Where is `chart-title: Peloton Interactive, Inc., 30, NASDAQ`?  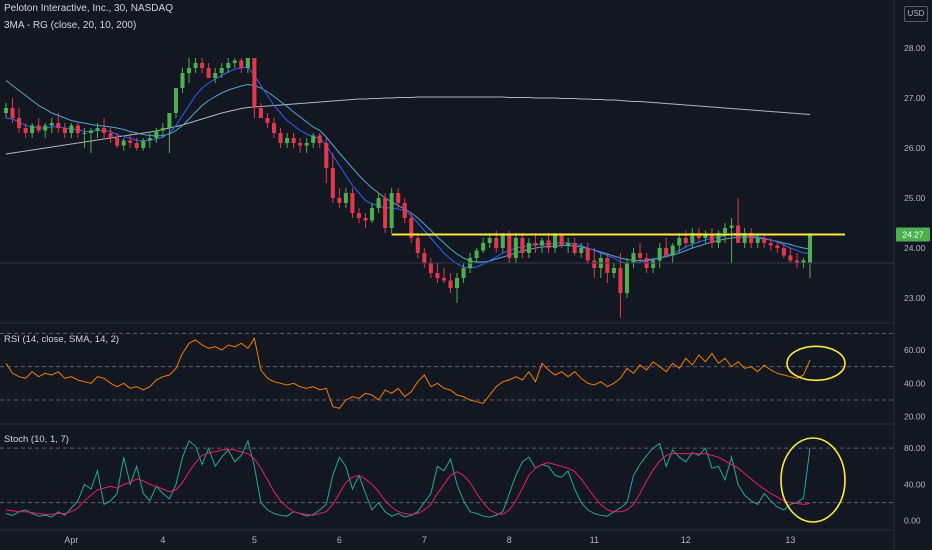
chart-title: Peloton Interactive, Inc., 30, NASDAQ is located at coordinates (88, 8).